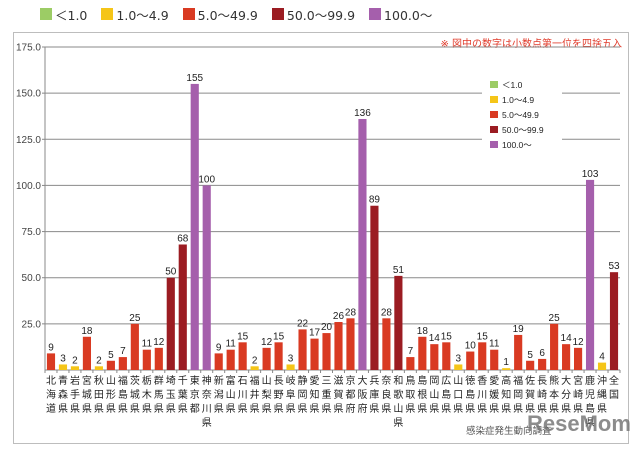 The height and width of the screenshot is (452, 640). What do you see at coordinates (291, 394) in the screenshot?
I see `x-tick-label: 岐阜県` at bounding box center [291, 394].